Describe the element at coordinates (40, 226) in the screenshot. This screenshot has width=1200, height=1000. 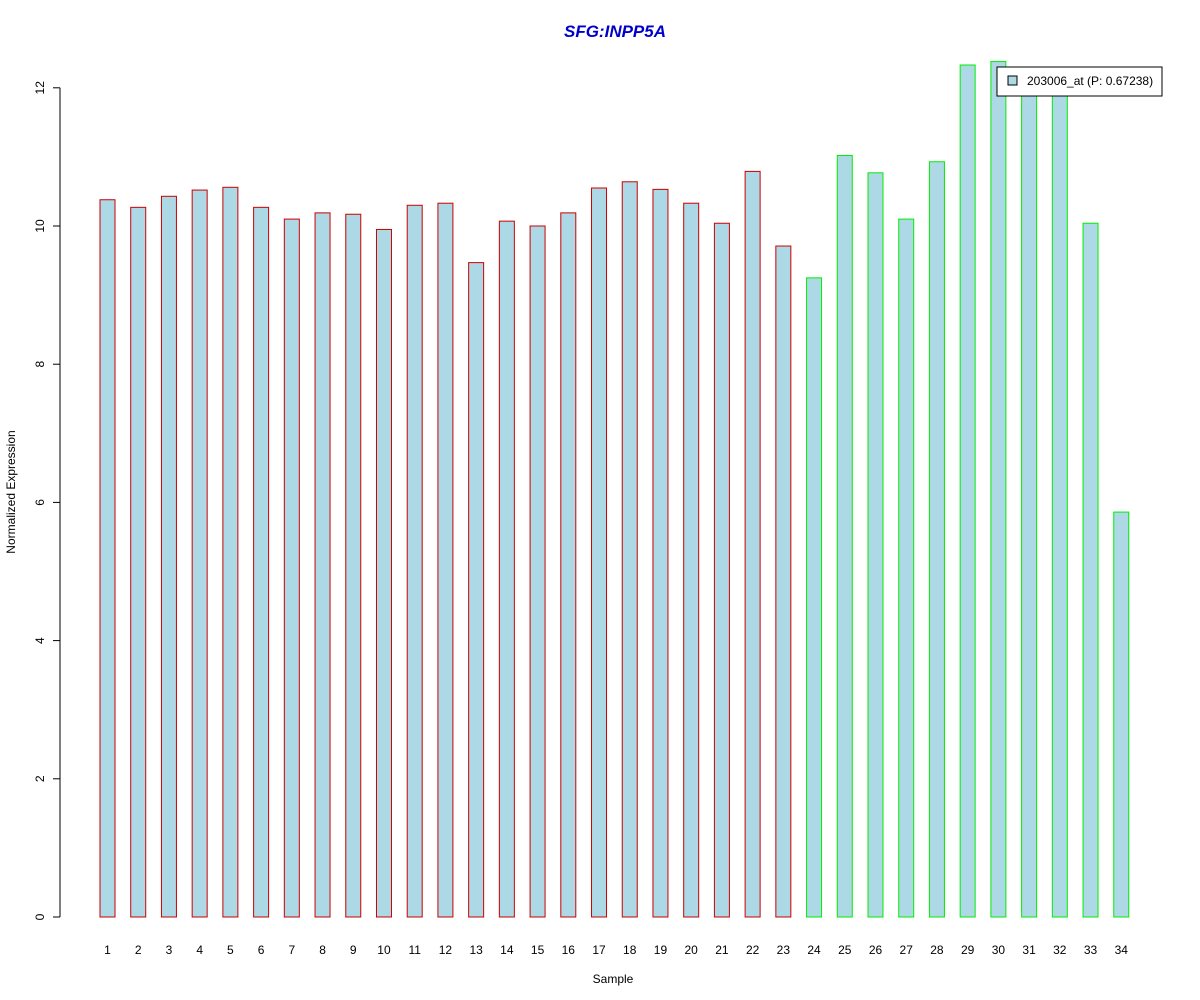
I see `y-axis-tick-label: 10` at that location.